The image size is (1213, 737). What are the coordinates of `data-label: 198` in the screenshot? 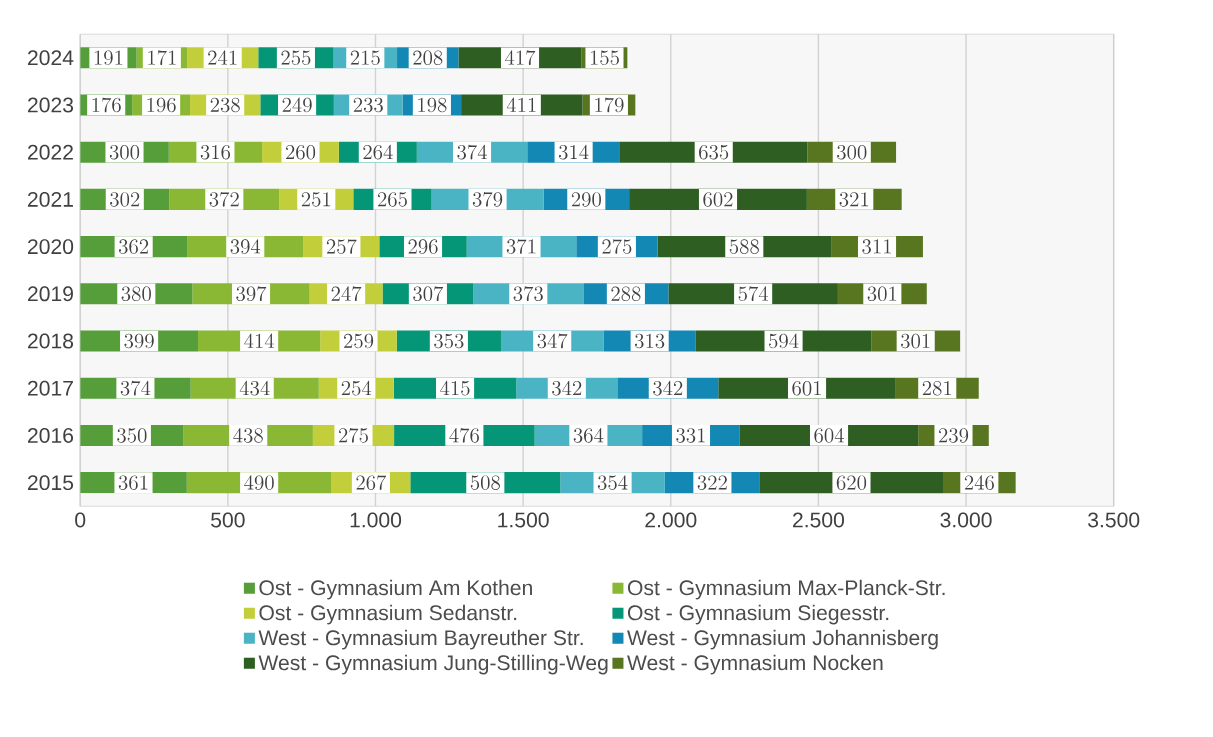 It's located at (432, 105).